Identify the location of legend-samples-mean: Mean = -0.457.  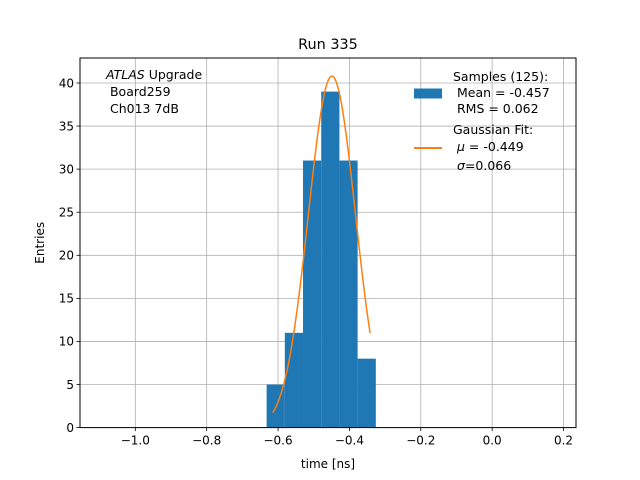
(501, 92).